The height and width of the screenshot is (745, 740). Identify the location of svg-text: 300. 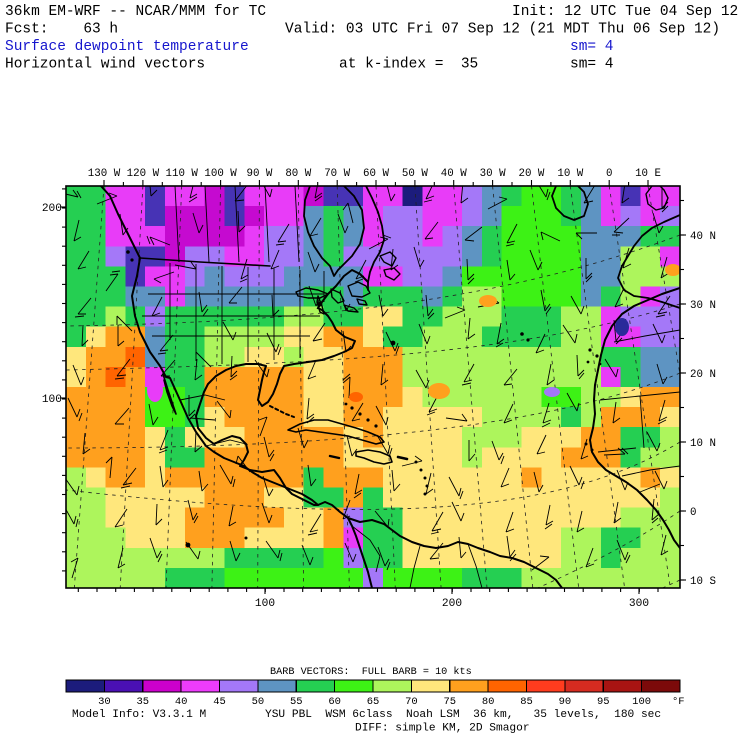
(639, 604).